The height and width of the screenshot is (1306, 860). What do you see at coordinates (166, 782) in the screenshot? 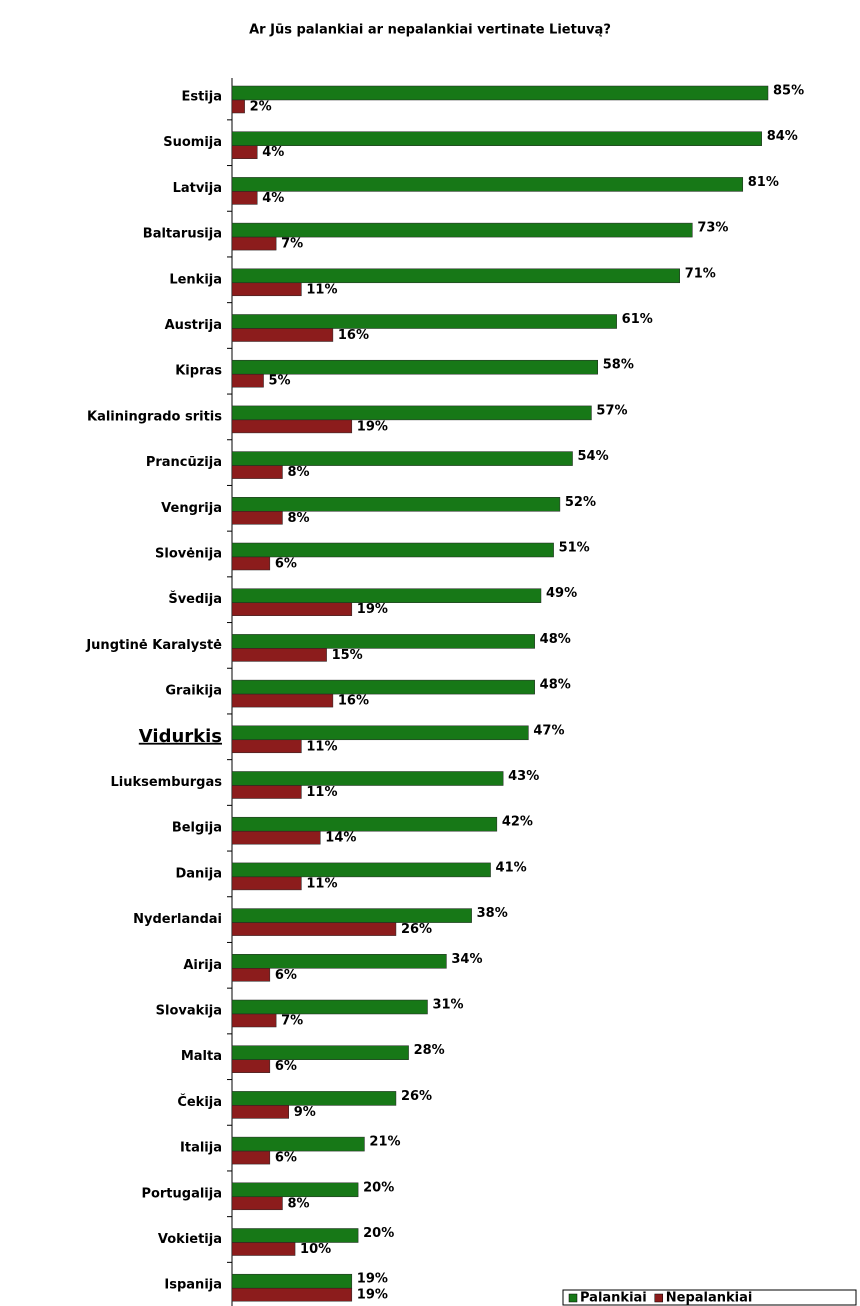
I see `y-tick-label: Liuksemburgas` at bounding box center [166, 782].